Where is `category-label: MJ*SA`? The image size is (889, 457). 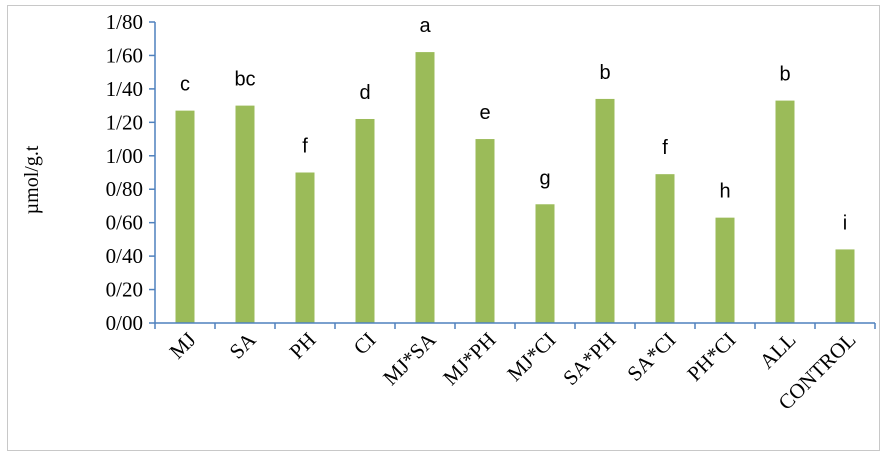 category-label: MJ*SA is located at coordinates (409, 358).